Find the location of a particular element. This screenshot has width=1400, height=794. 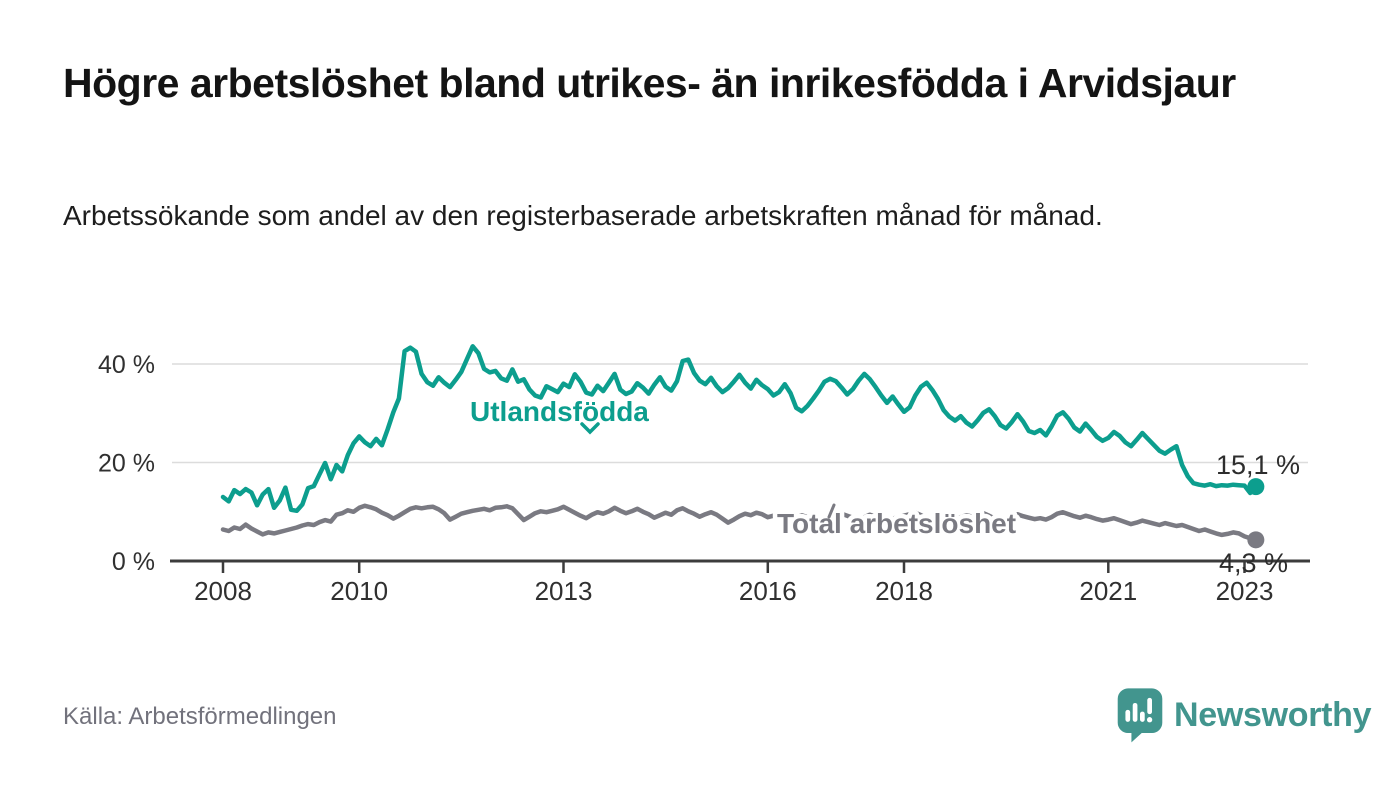

newsworthy-wordmark: Newsworthy is located at coordinates (1273, 714).